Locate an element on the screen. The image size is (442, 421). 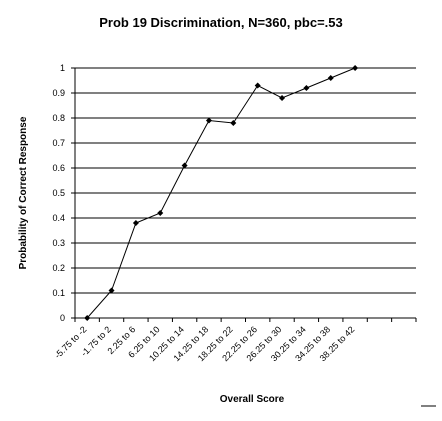
y-tick-label-2: 0.2 is located at coordinates (58, 268).